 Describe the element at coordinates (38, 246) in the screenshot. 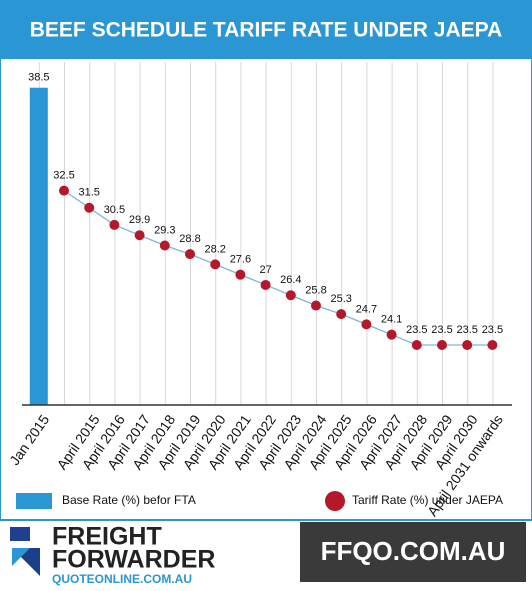

I see `bar` at that location.